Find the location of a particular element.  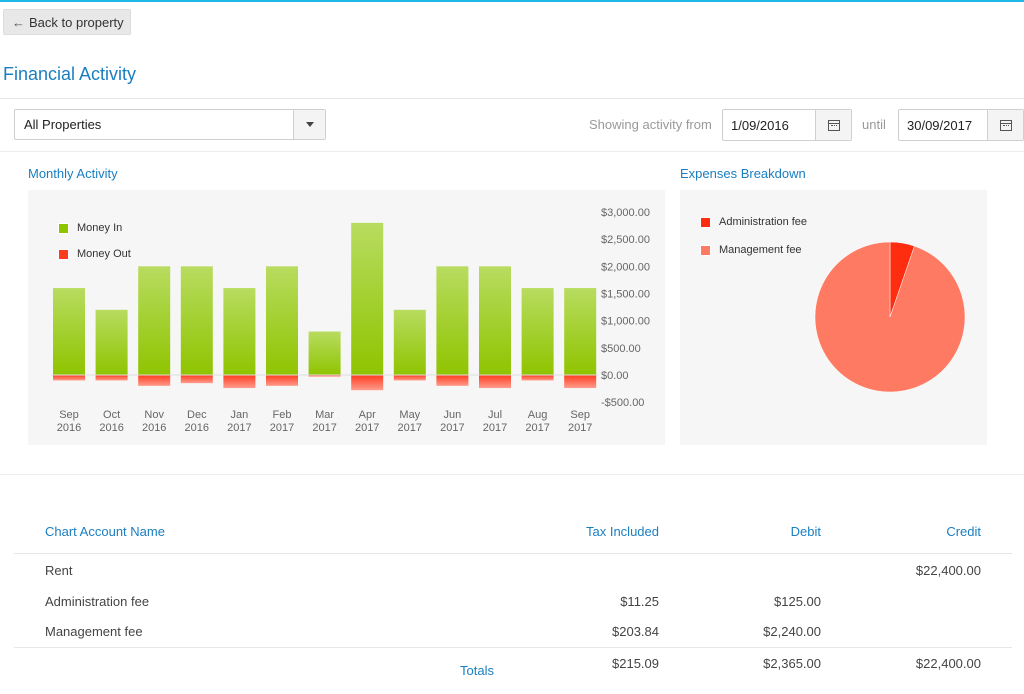

legend-money-out: Money Out is located at coordinates (94, 254).